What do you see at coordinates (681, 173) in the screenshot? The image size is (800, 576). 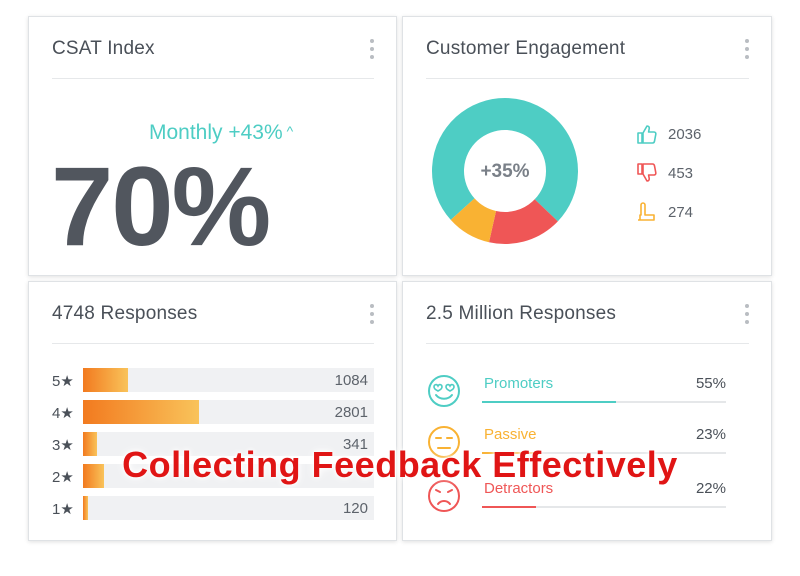 I see `dislikes-count: 453` at bounding box center [681, 173].